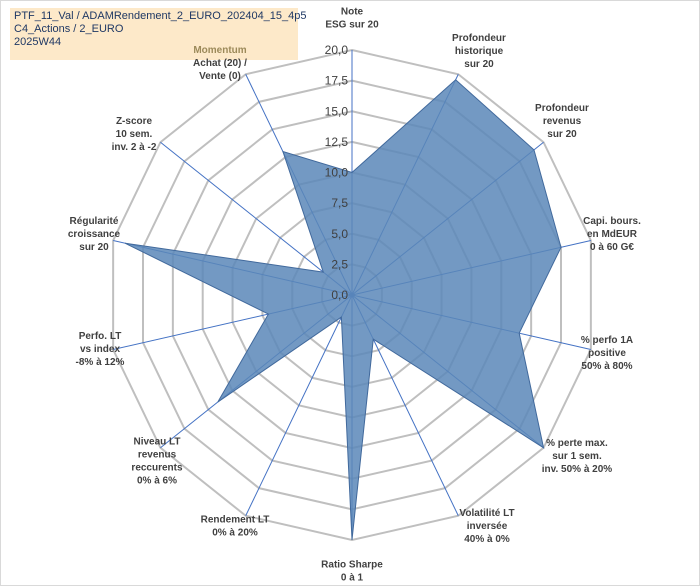 The image size is (700, 586). I want to click on tick-label-3: 7,5, so click(339, 203).